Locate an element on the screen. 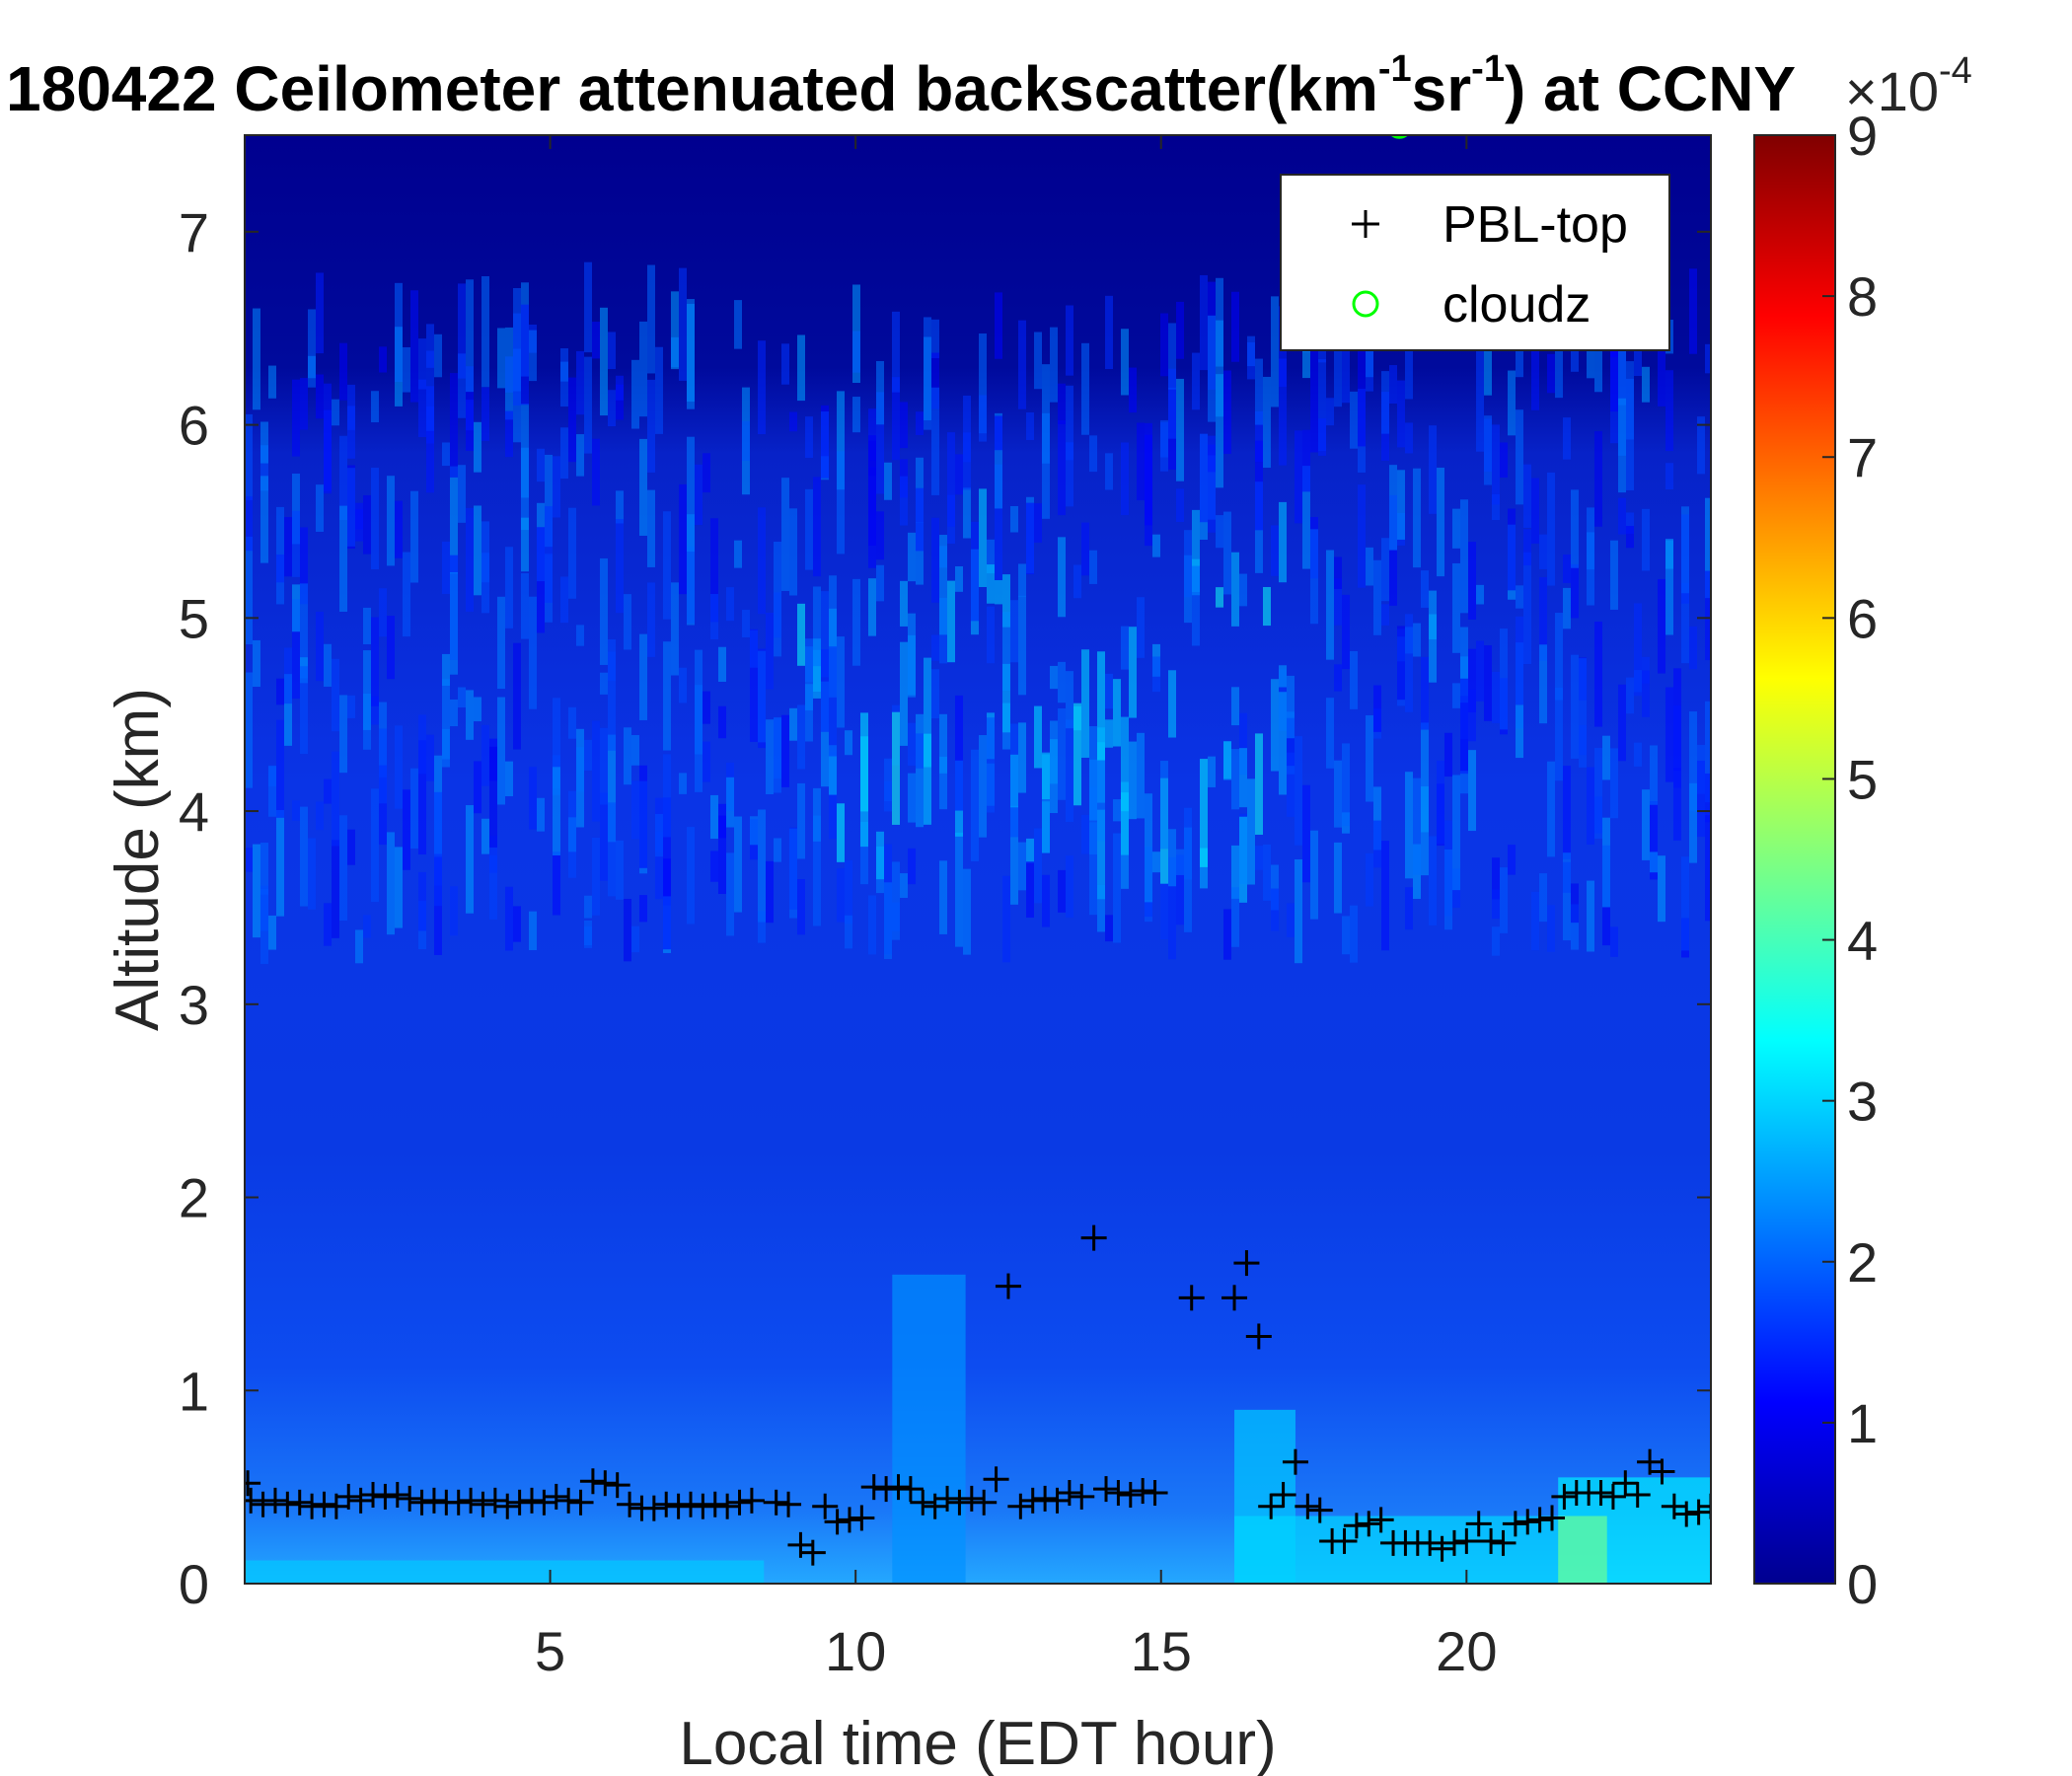 The height and width of the screenshot is (1776, 2072). colorbar-tick-label: 4 is located at coordinates (1862, 941).